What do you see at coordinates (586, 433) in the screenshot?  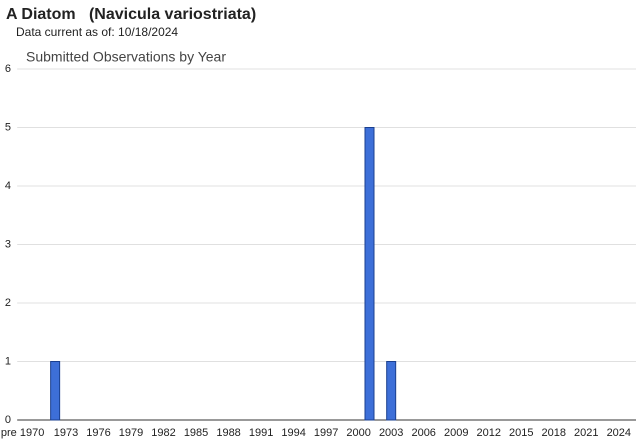 I see `x-tick-label: 2021` at bounding box center [586, 433].